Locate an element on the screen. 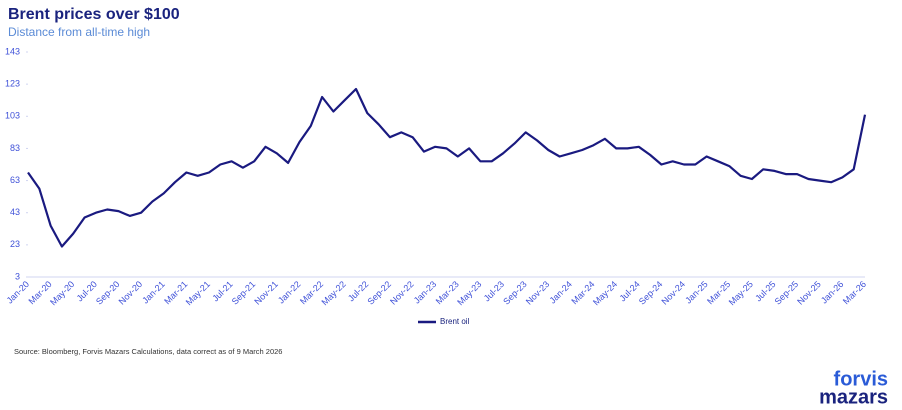 The height and width of the screenshot is (410, 902). x-tick-label: Nov-20 is located at coordinates (131, 293).